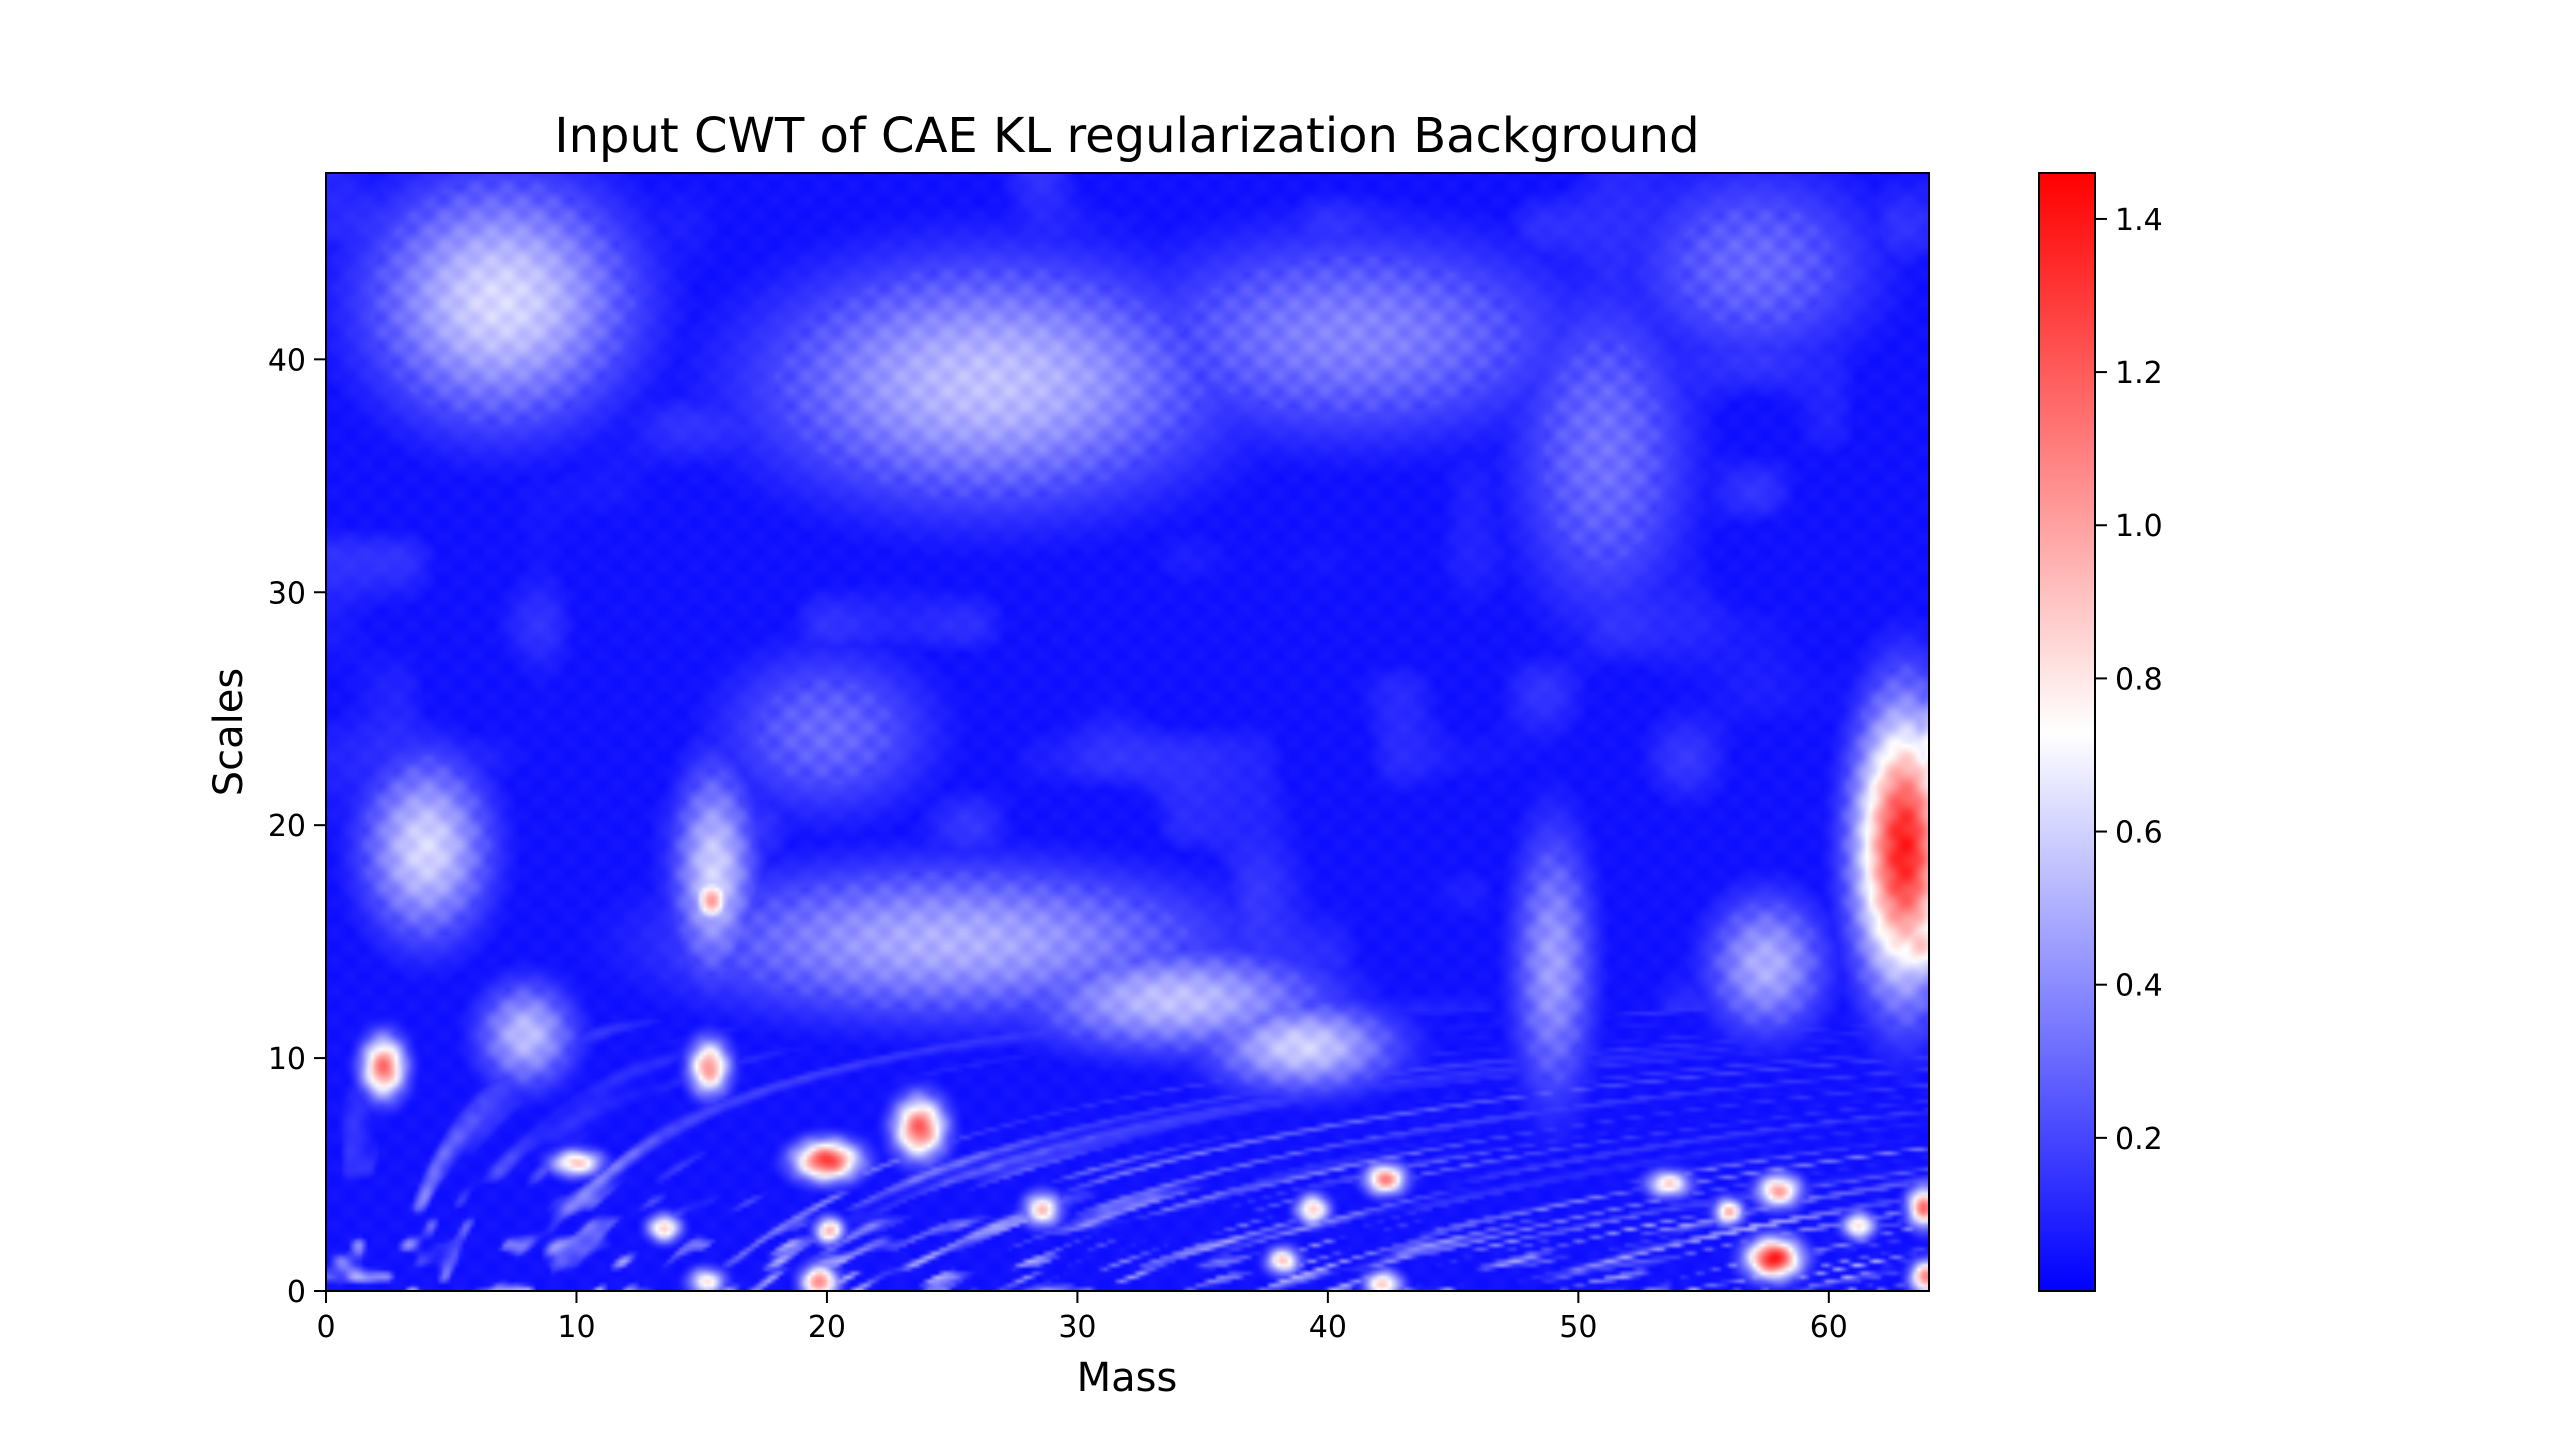 This screenshot has height=1432, width=2560. I want to click on y-axis-label: Scales, so click(229, 732).